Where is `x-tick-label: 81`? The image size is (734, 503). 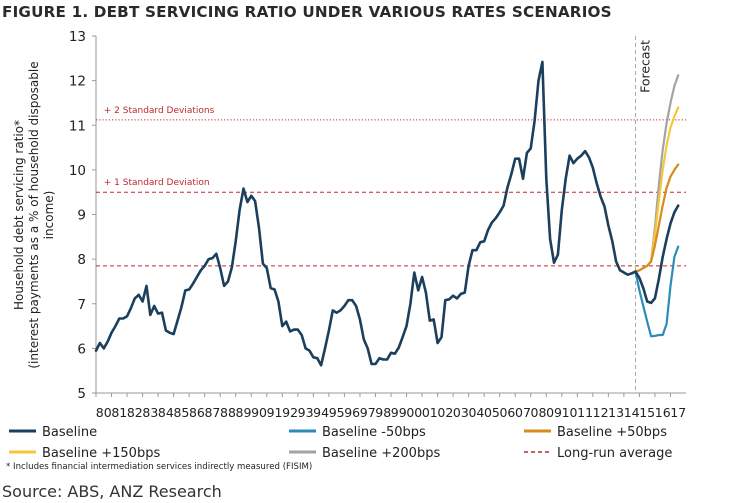 x-tick-label: 81 is located at coordinates (119, 412).